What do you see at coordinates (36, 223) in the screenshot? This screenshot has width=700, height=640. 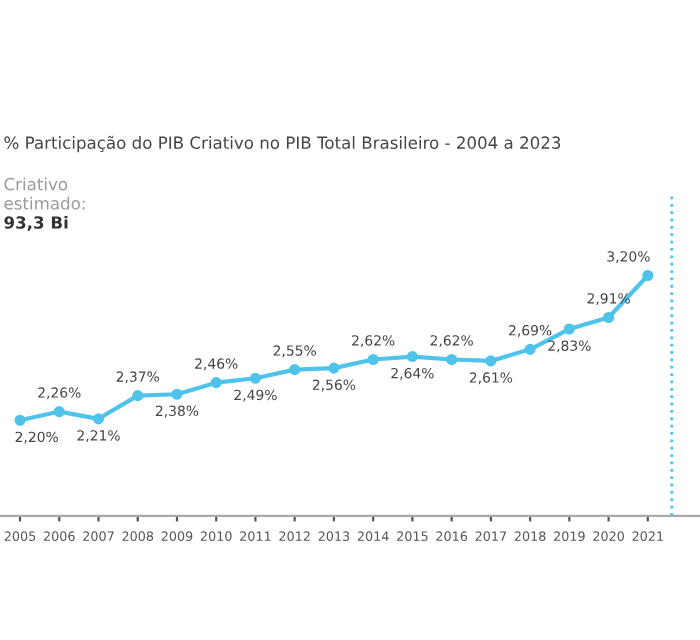 I see `annotation: 93,3 Bi` at bounding box center [36, 223].